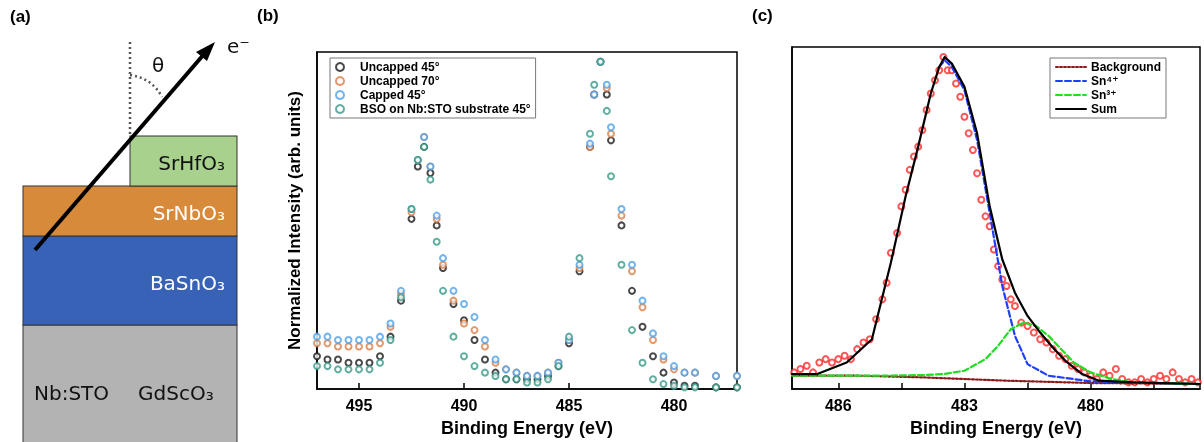 Image resolution: width=1204 pixels, height=442 pixels. Describe the element at coordinates (359, 405) in the screenshot. I see `x-tick-label: 495` at that location.